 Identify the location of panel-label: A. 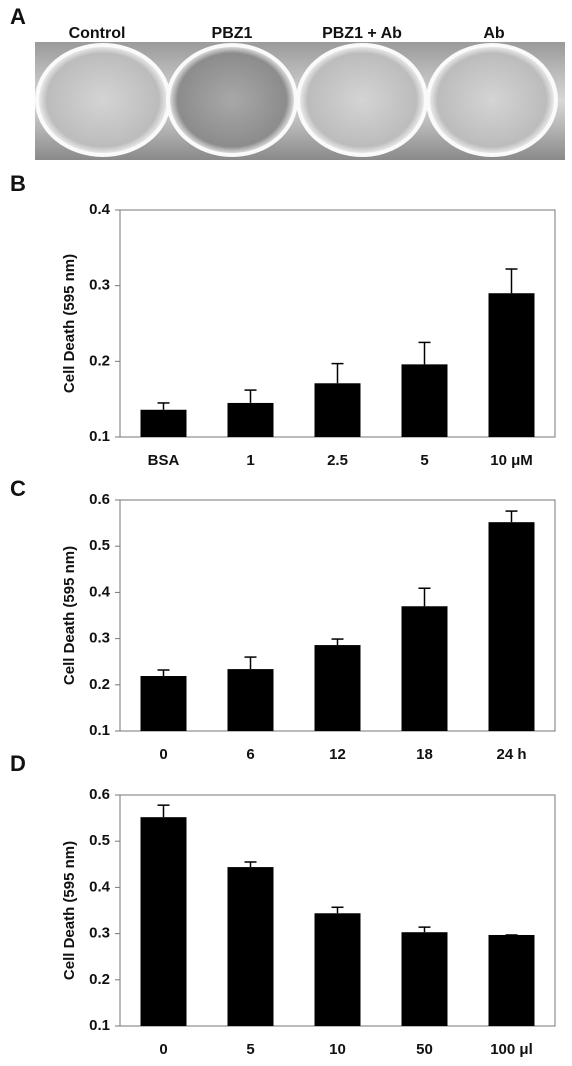
(18, 16).